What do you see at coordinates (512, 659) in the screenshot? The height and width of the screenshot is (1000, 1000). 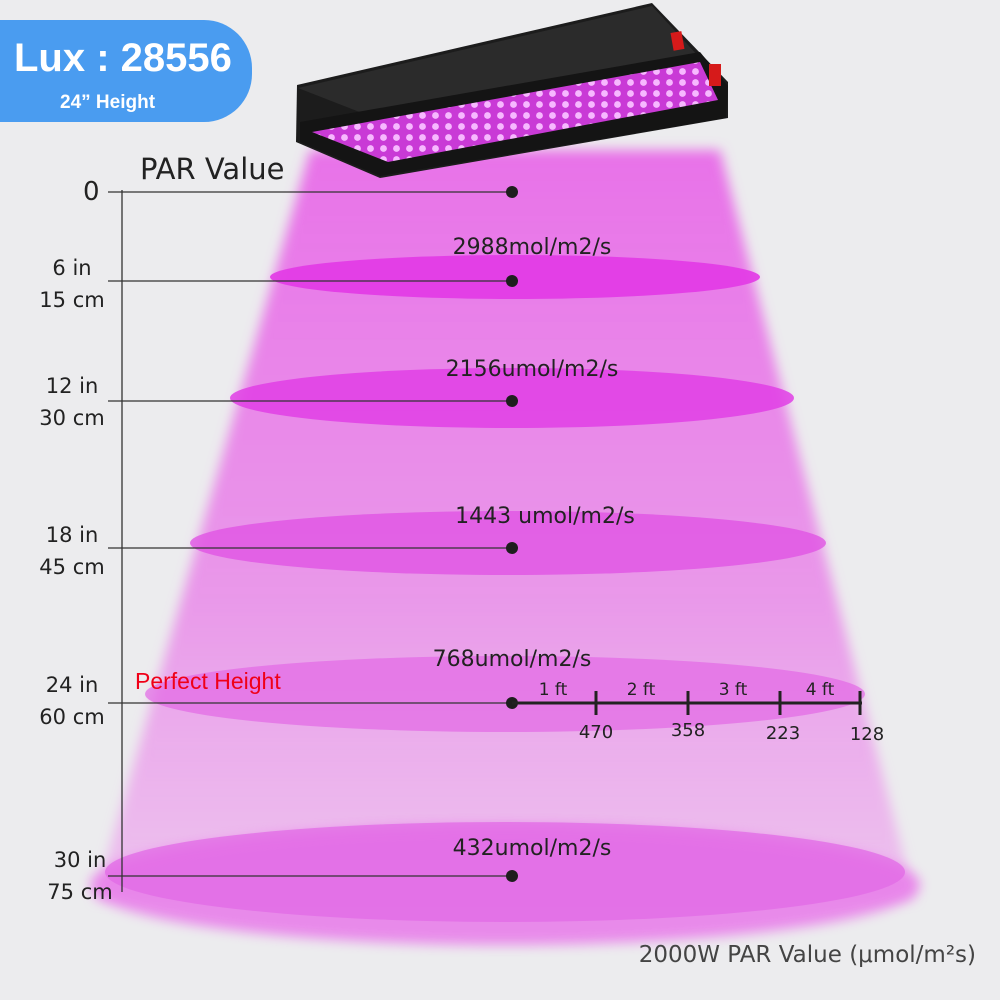 I see `par-value-24in: 768umol/m2/s` at bounding box center [512, 659].